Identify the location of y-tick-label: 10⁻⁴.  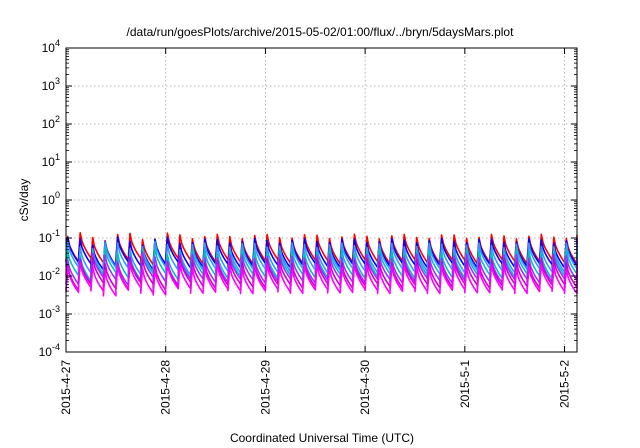
(49, 350).